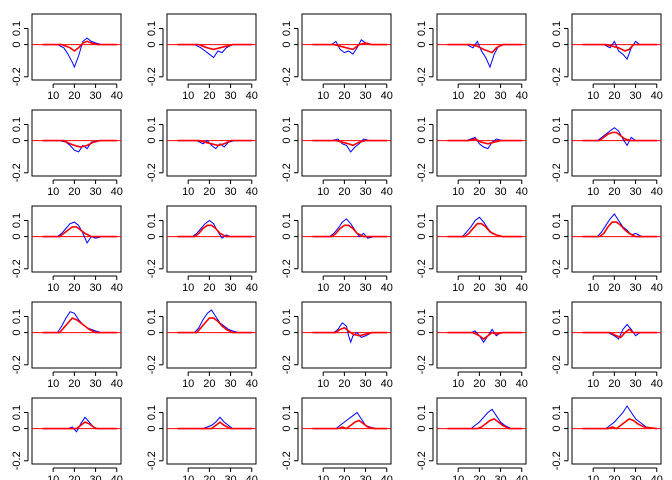 This screenshot has width=672, height=480. I want to click on panel-9: 10 20 30 40 -0.2 0 0.1, so click(472, 153).